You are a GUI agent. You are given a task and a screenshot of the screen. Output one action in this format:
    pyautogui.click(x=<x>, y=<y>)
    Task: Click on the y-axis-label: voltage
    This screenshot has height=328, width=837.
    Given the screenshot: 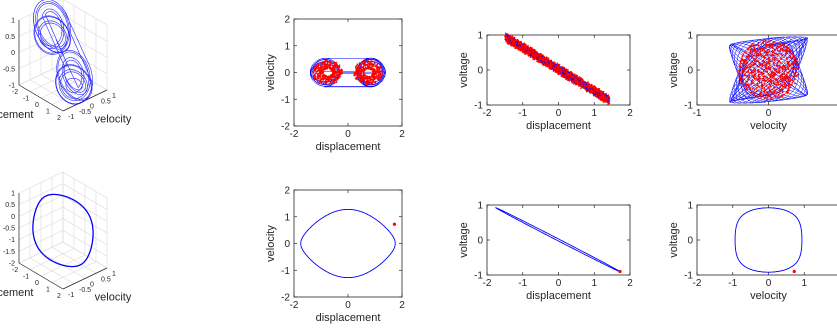 What is the action you would take?
    pyautogui.click(x=674, y=239)
    